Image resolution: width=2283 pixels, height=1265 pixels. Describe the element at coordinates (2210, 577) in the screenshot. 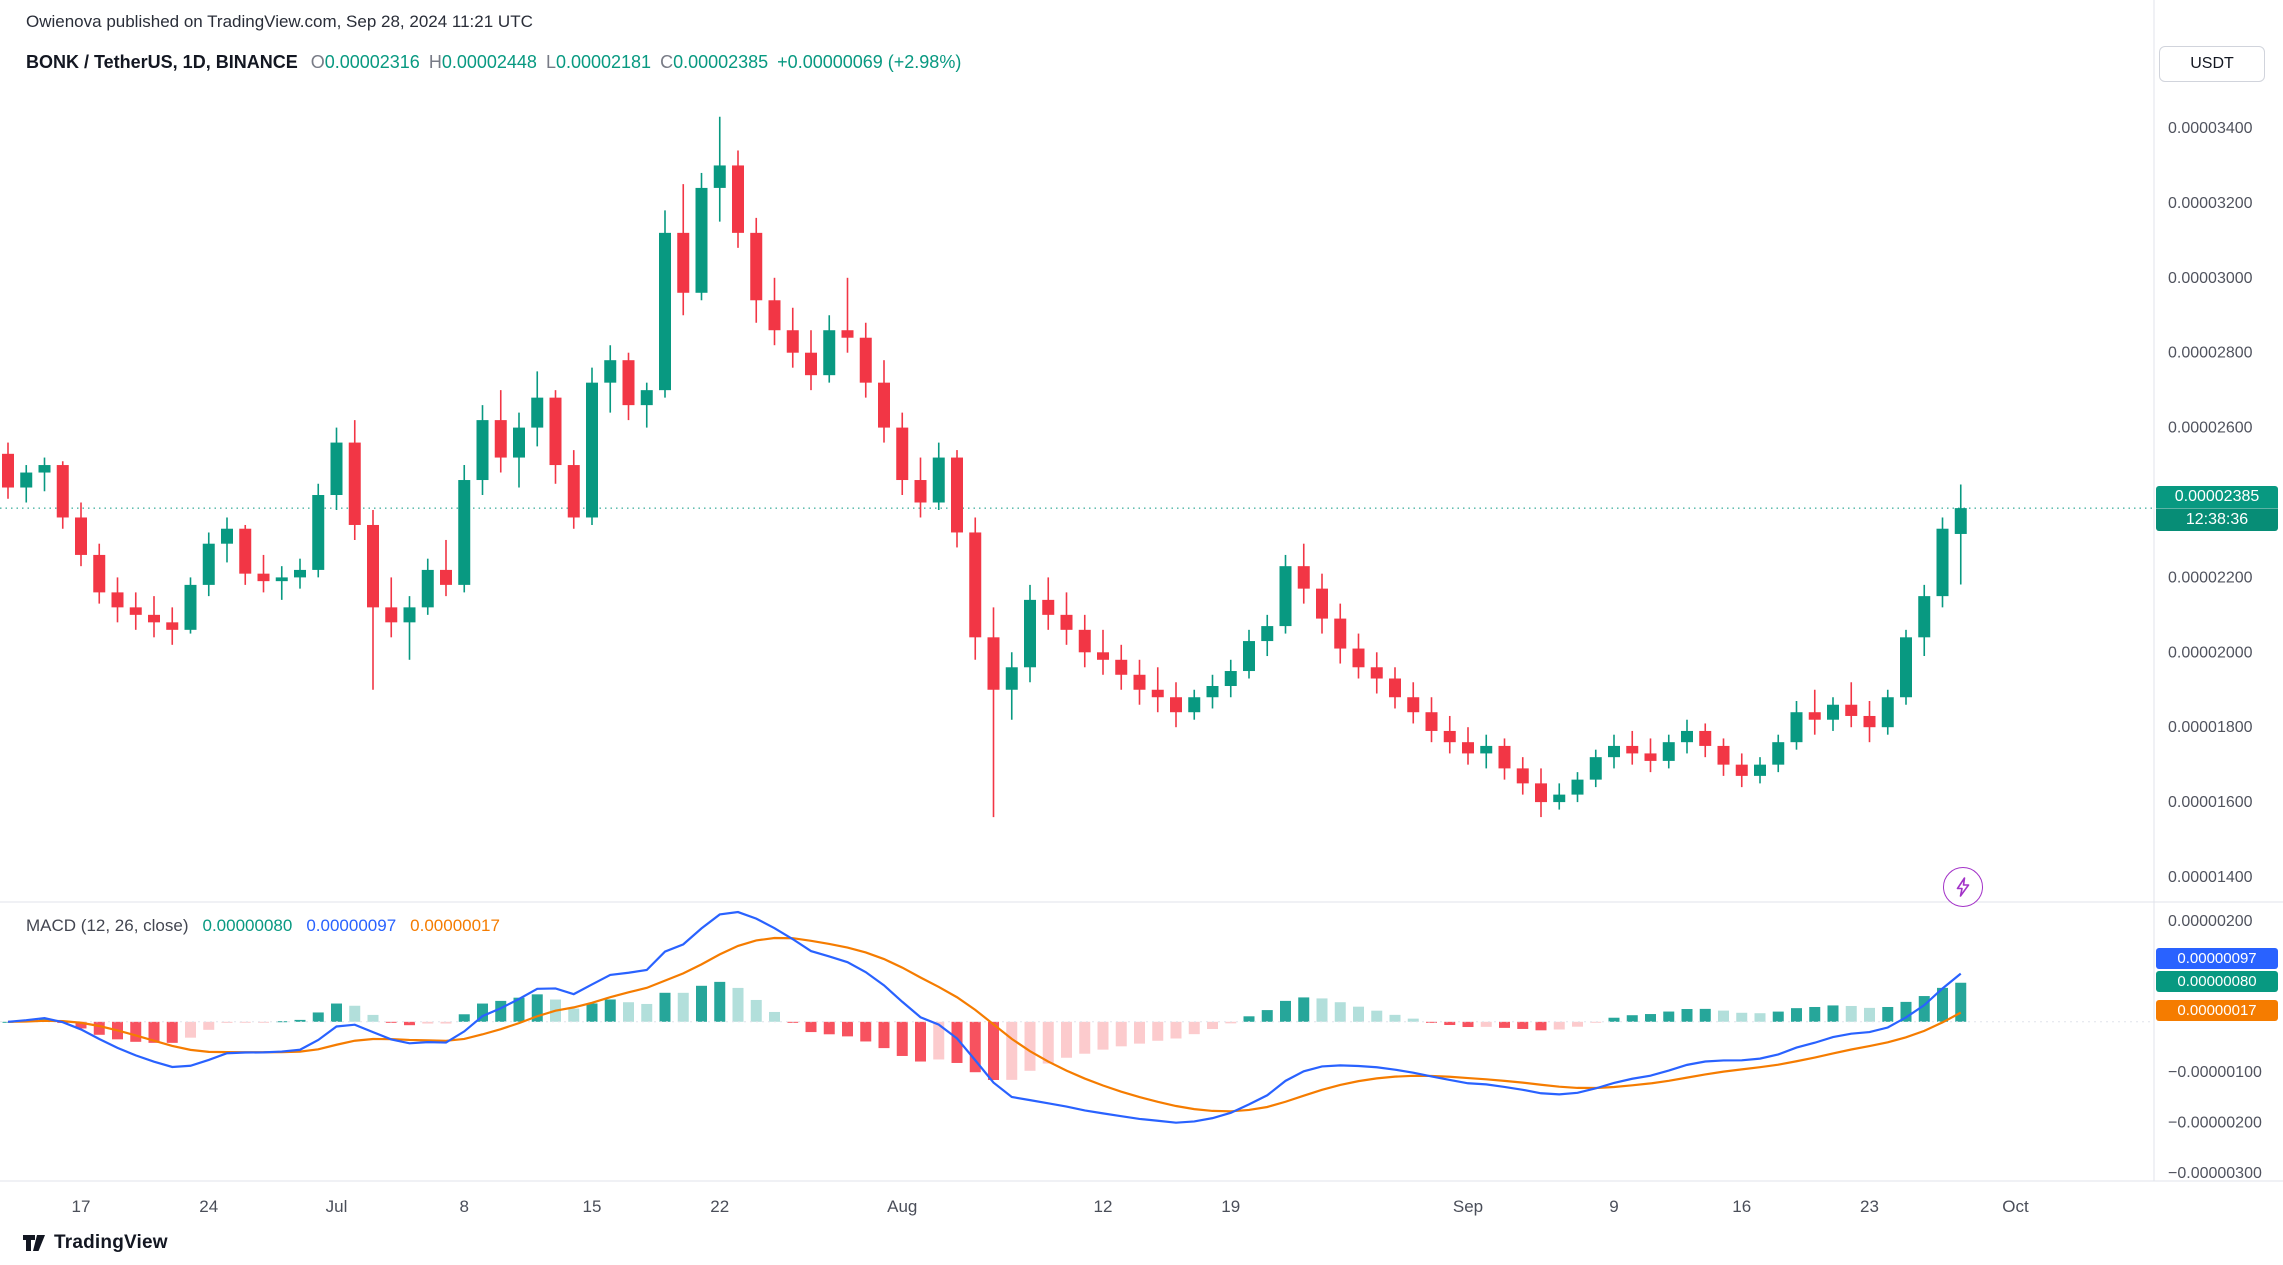

I see `svg-text: 0.00002200` at that location.